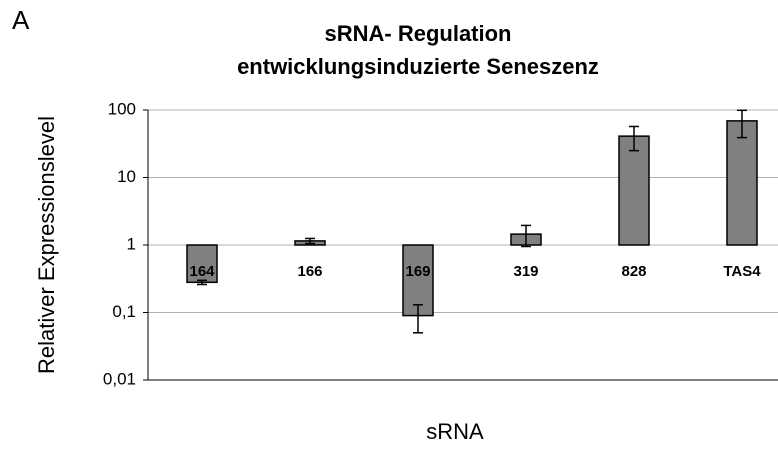  Describe the element at coordinates (418, 33) in the screenshot. I see `chart-title: sRNA- Regulation` at that location.